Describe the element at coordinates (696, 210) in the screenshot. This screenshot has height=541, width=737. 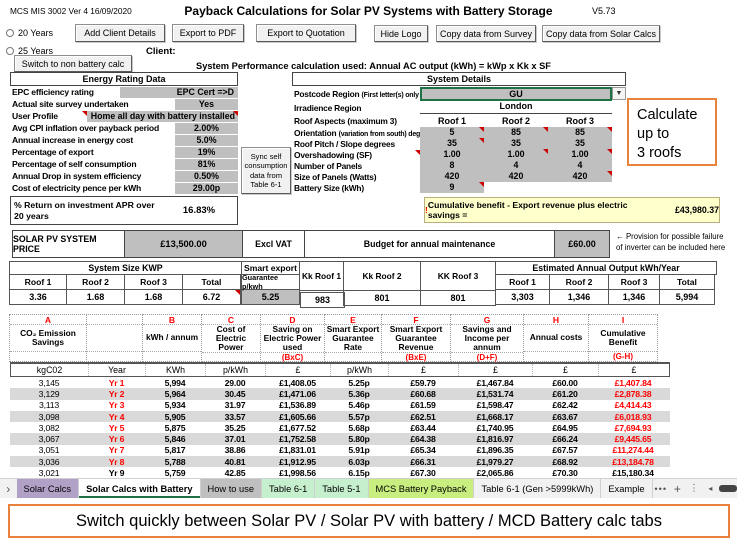
I see `banner-value: £43,980.37` at that location.